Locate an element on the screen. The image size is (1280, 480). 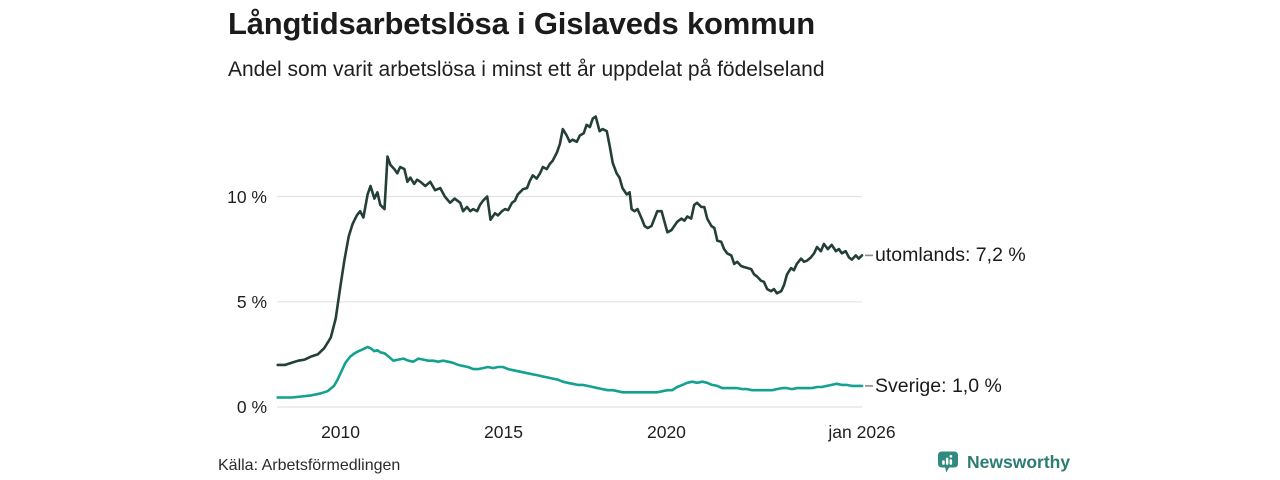
y-tick-label: 0 % is located at coordinates (251, 407).